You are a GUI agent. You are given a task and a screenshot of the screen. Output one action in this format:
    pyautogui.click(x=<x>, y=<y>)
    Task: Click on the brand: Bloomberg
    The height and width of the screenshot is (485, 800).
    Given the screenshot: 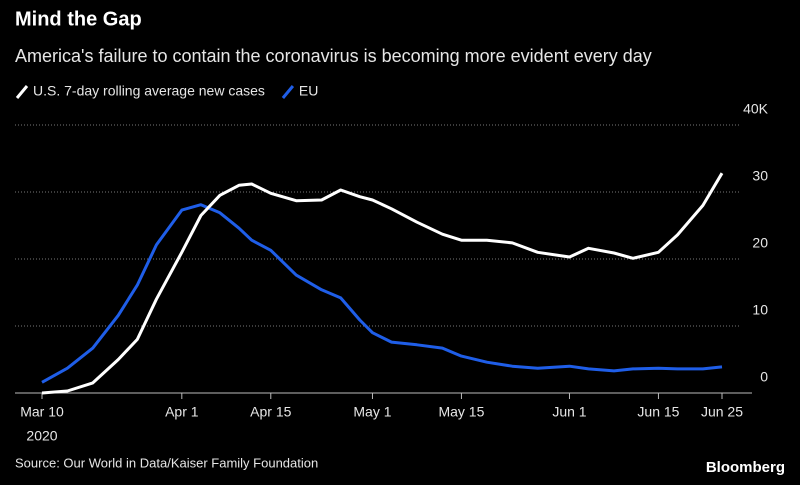 What is the action you would take?
    pyautogui.click(x=745, y=467)
    